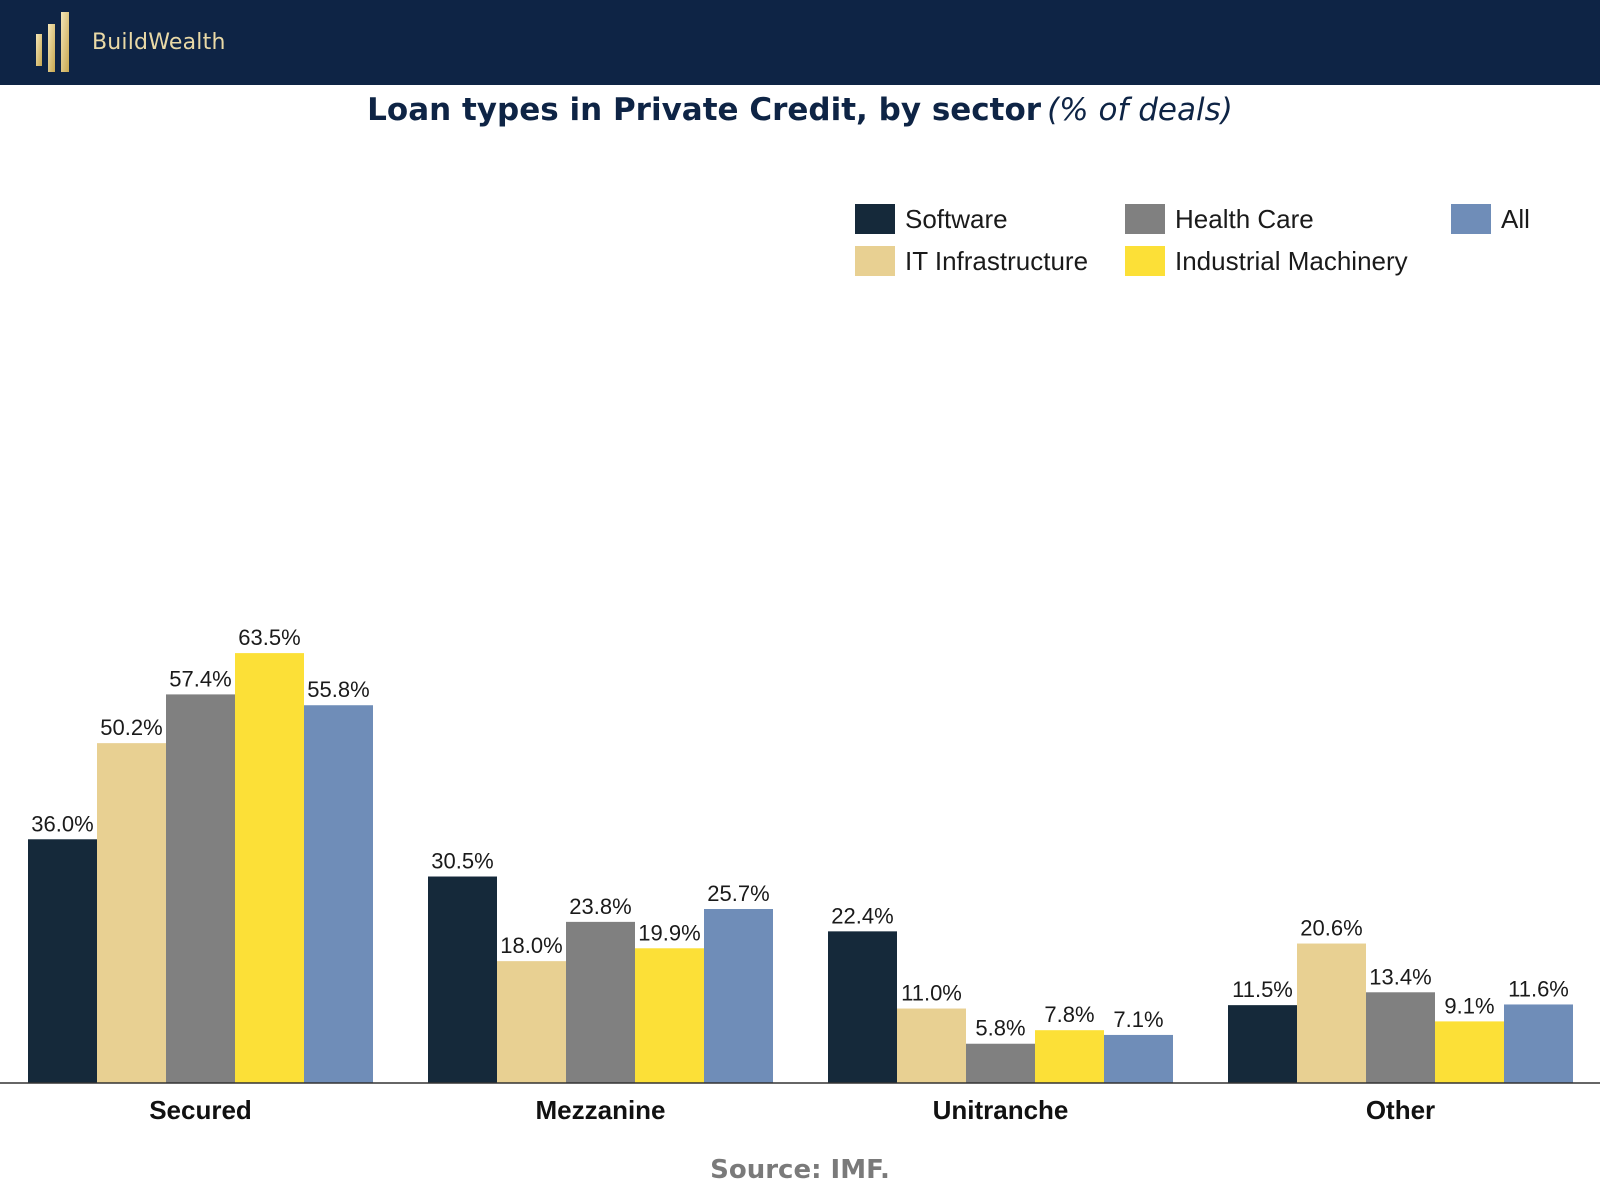  I want to click on data-label-mezzanine-software: 30.5%, so click(462, 861).